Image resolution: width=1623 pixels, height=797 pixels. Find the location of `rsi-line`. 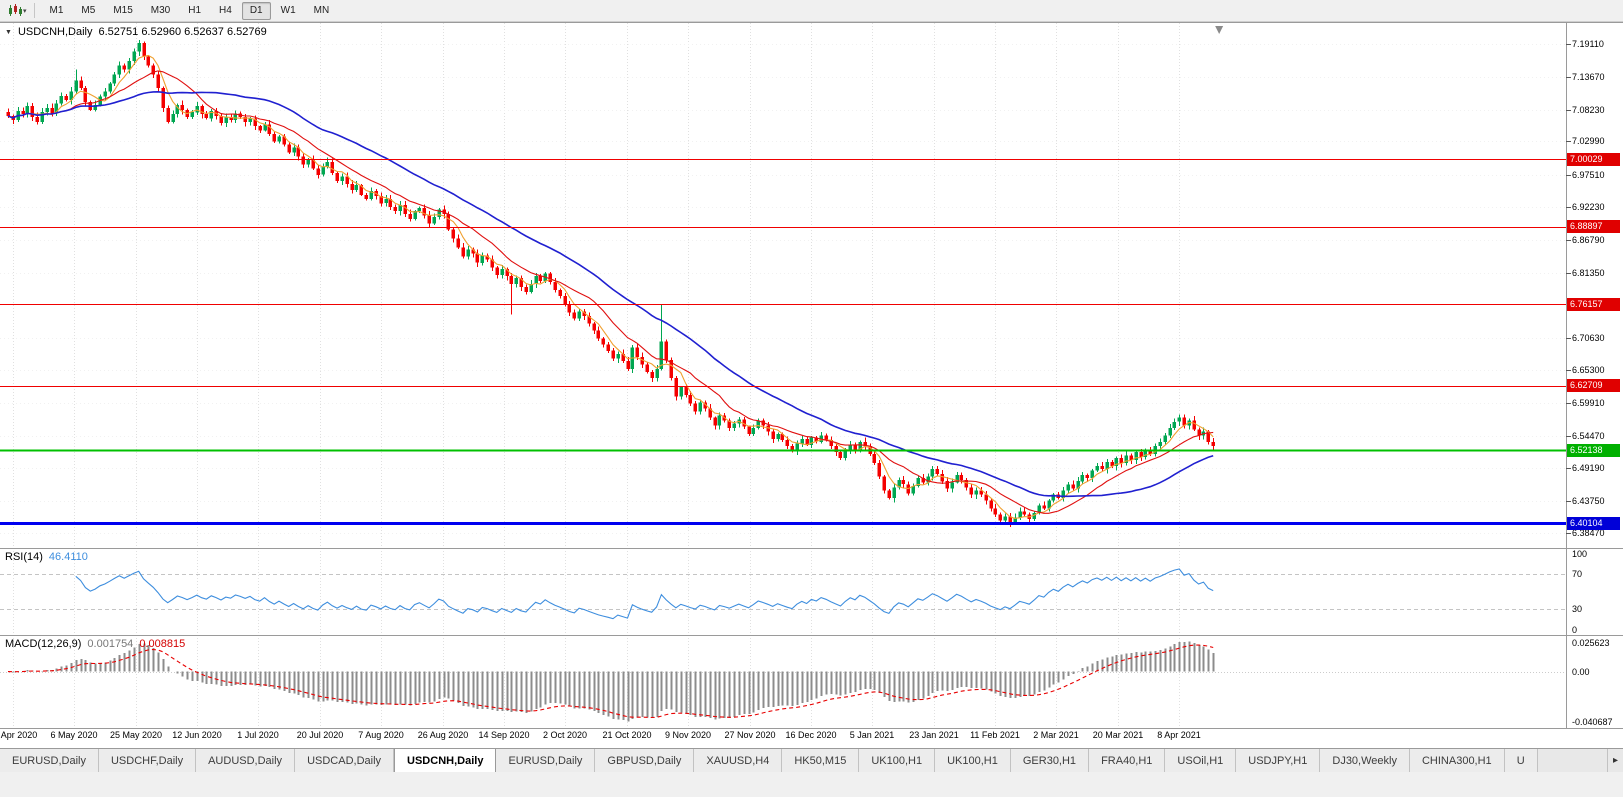

rsi-line is located at coordinates (644, 594).